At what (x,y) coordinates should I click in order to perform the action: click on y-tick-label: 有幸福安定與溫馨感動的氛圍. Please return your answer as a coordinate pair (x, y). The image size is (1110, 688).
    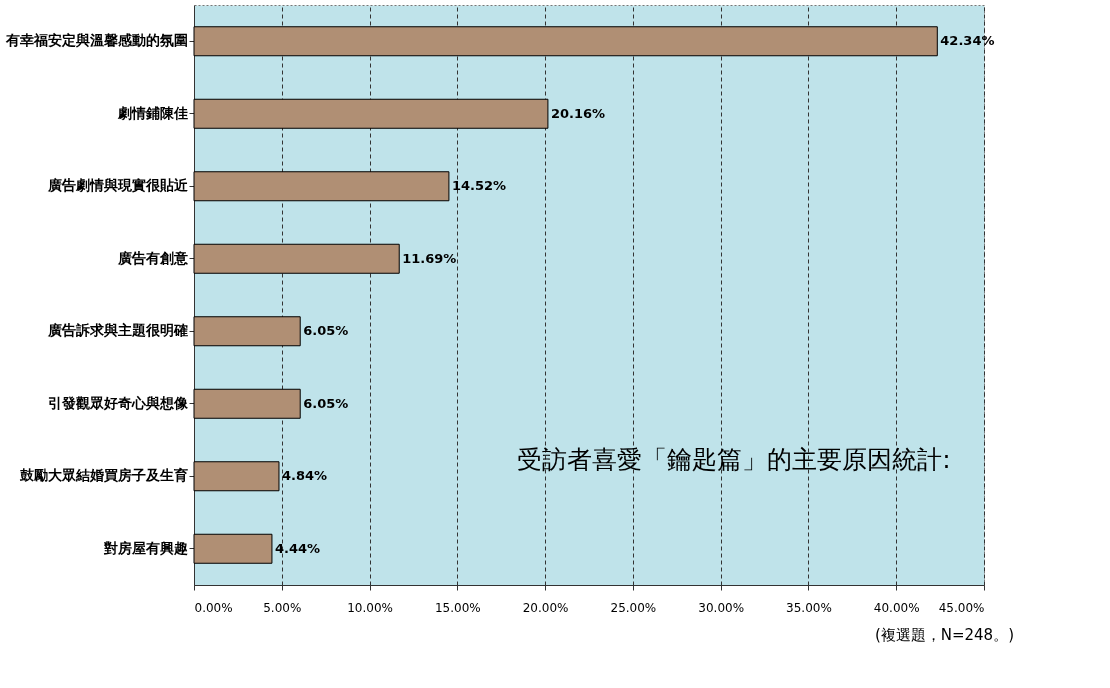
    Looking at the image, I should click on (96, 40).